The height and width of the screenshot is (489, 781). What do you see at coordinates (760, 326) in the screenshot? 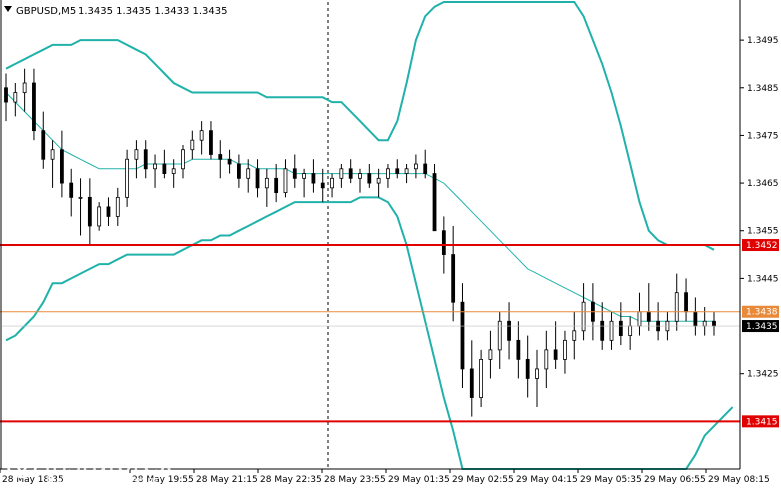
I see `last-price-tag` at bounding box center [760, 326].